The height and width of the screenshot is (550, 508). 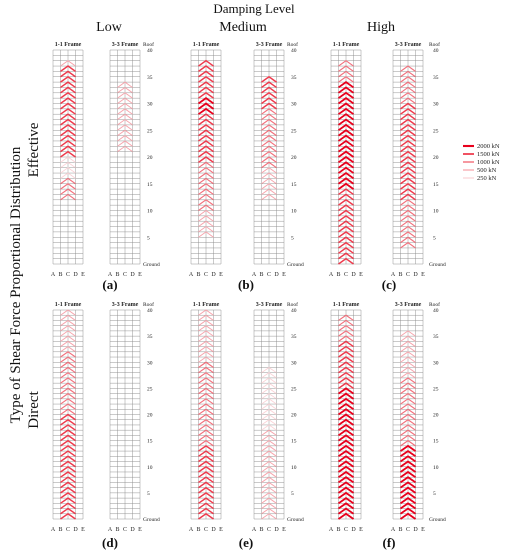 What do you see at coordinates (254, 275) in the screenshot?
I see `column-label-a: A` at bounding box center [254, 275].